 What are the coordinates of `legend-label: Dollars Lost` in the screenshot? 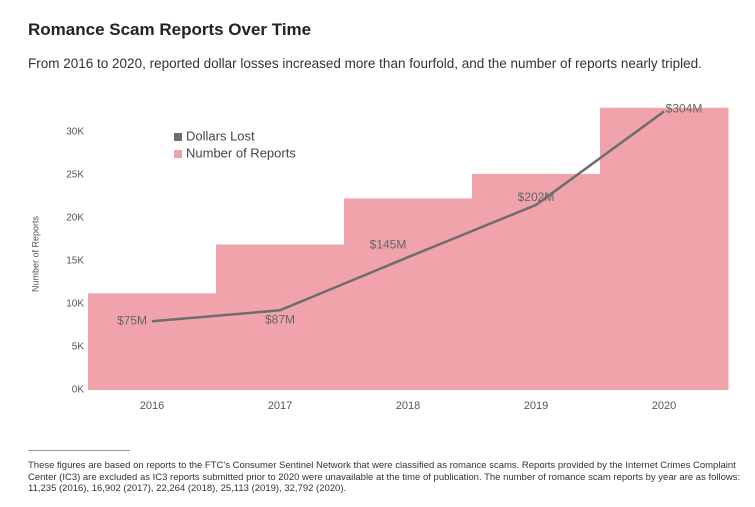 It's located at (220, 135).